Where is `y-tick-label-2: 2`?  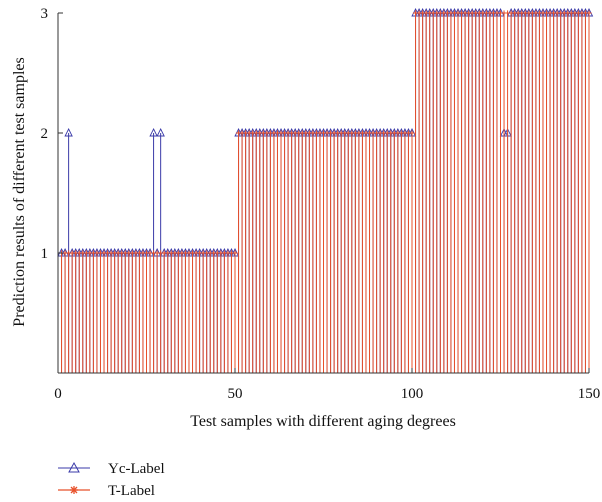
y-tick-label-2: 2 is located at coordinates (45, 134).